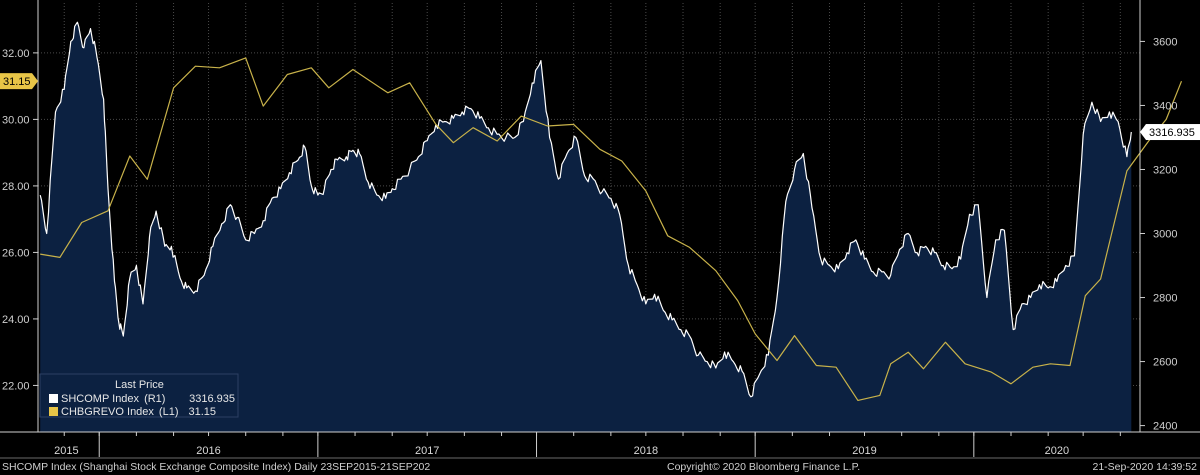 The width and height of the screenshot is (1200, 475). I want to click on left-current-badge, so click(16, 81).